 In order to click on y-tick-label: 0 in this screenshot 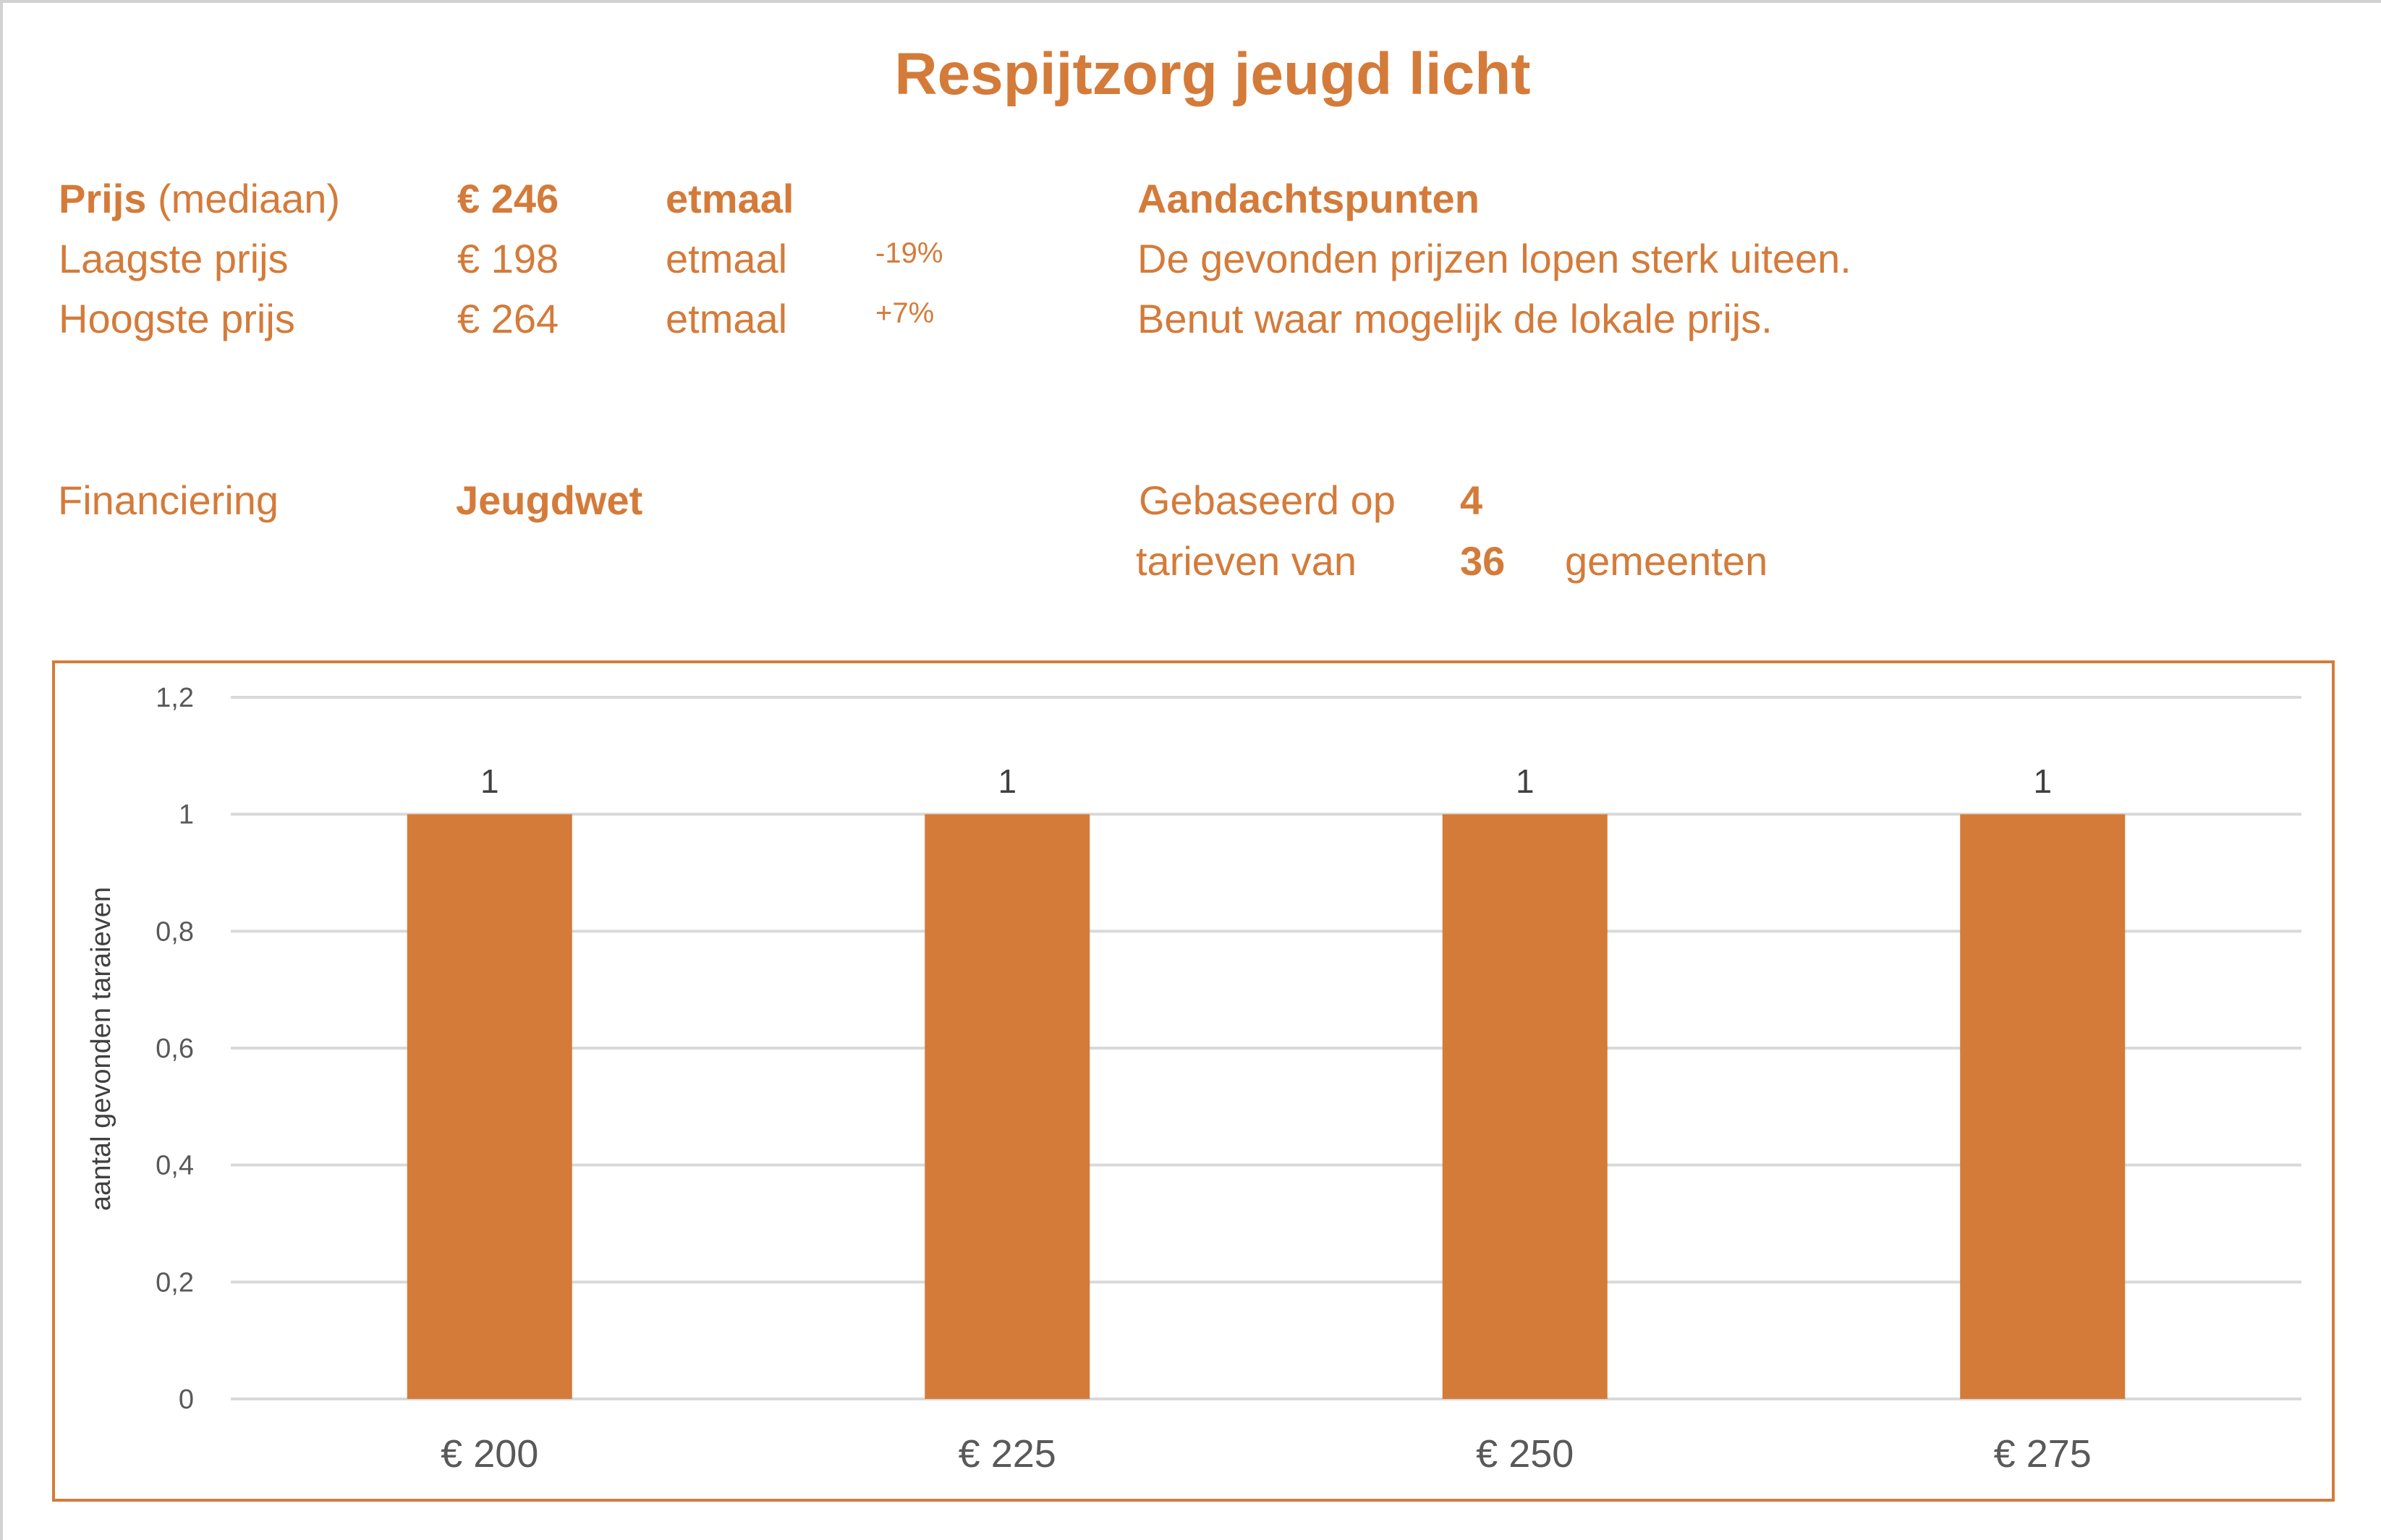, I will do `click(186, 1399)`.